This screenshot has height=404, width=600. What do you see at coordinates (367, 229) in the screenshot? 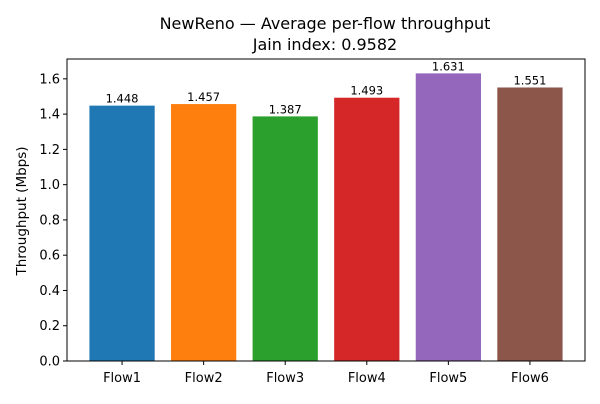
I see `bar-flow4` at bounding box center [367, 229].